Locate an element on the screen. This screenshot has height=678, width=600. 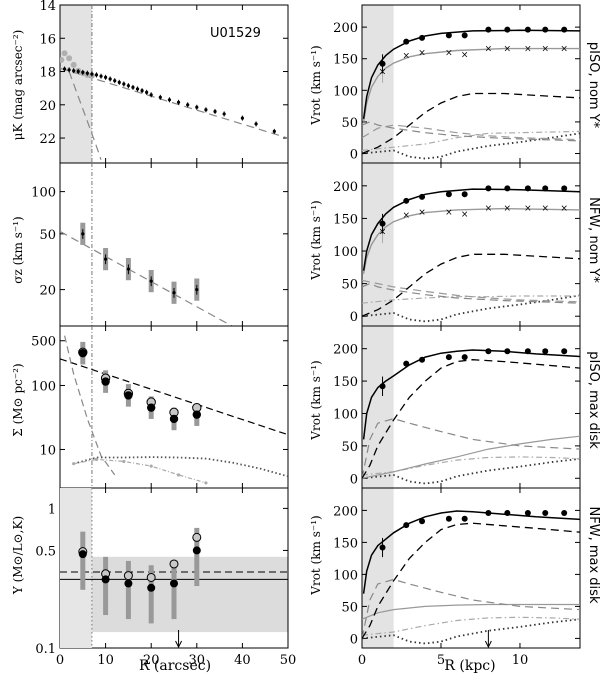
y-tick-label: 0.1 is located at coordinates (45, 649).